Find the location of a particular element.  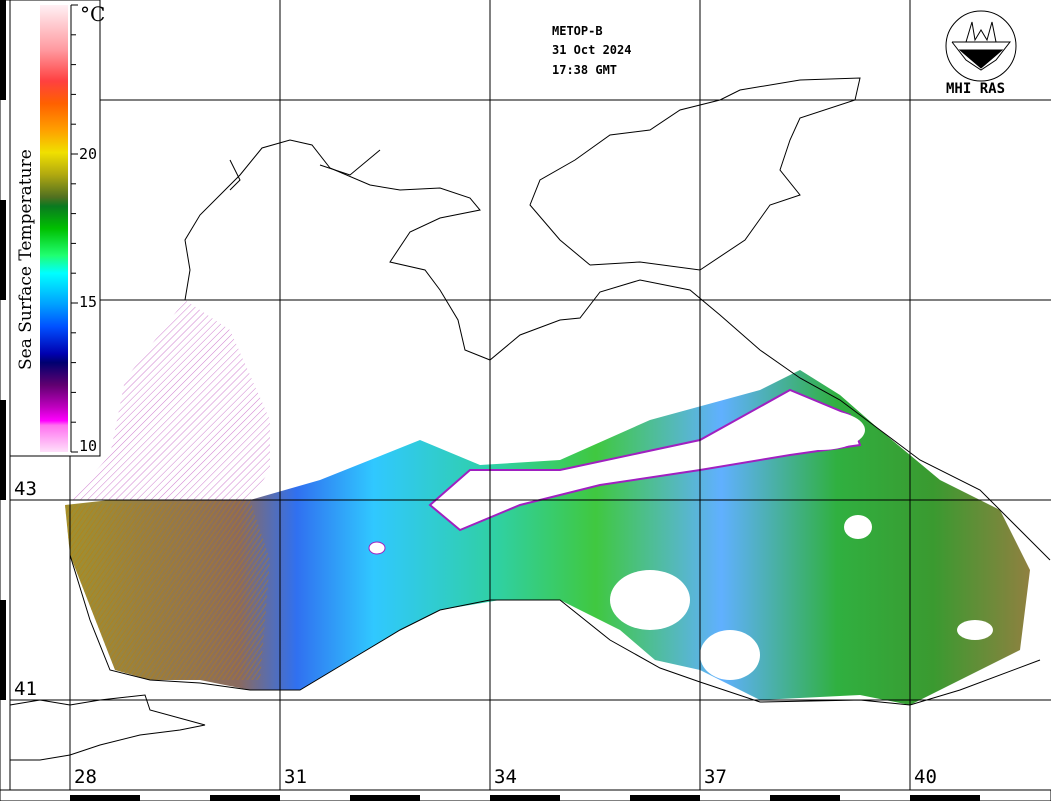

legend-tick-15: 15 is located at coordinates (88, 302).